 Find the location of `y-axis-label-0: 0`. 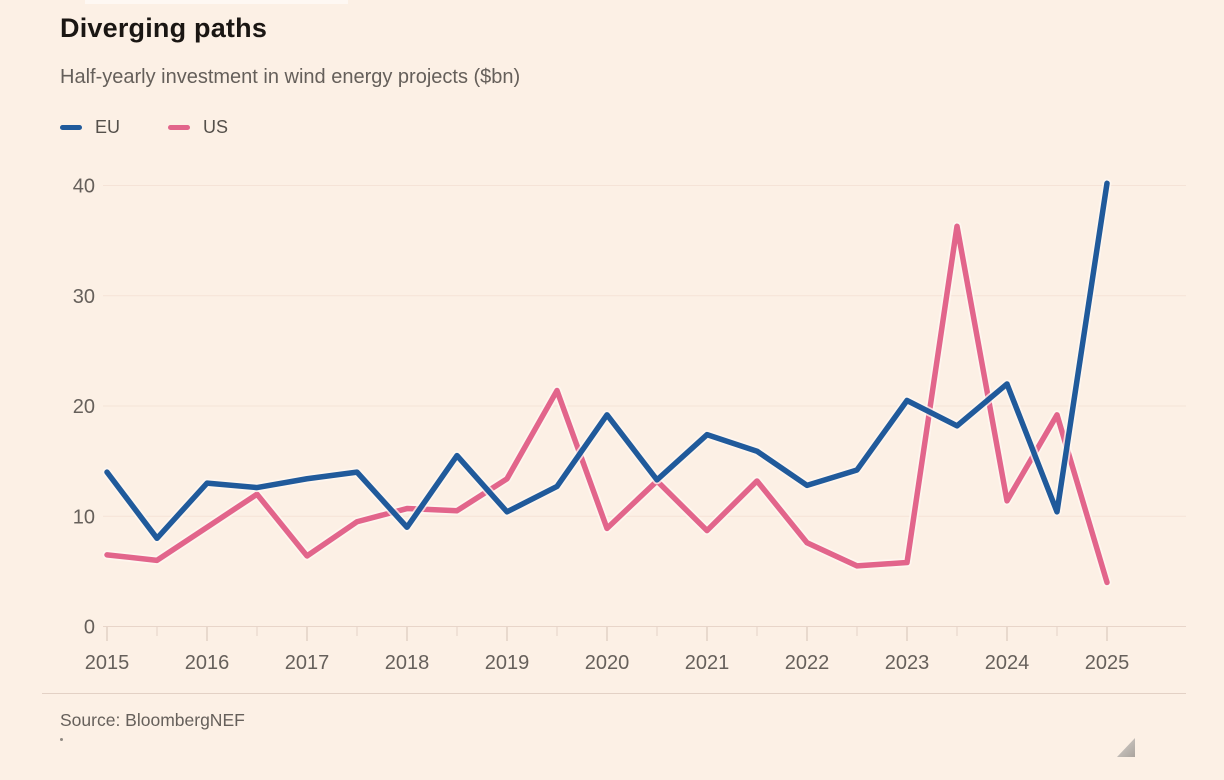

y-axis-label-0: 0 is located at coordinates (89, 628).